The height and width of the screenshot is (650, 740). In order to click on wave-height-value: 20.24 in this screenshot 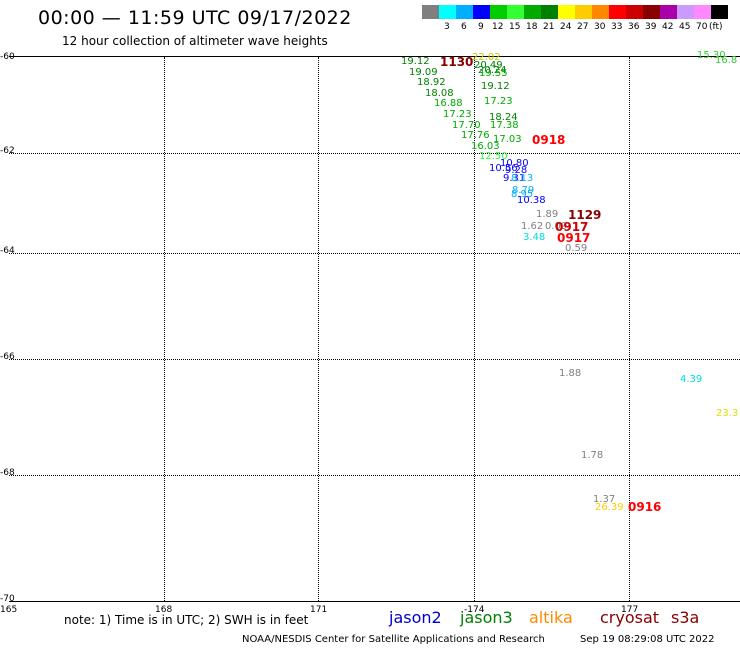, I will do `click(492, 70)`.